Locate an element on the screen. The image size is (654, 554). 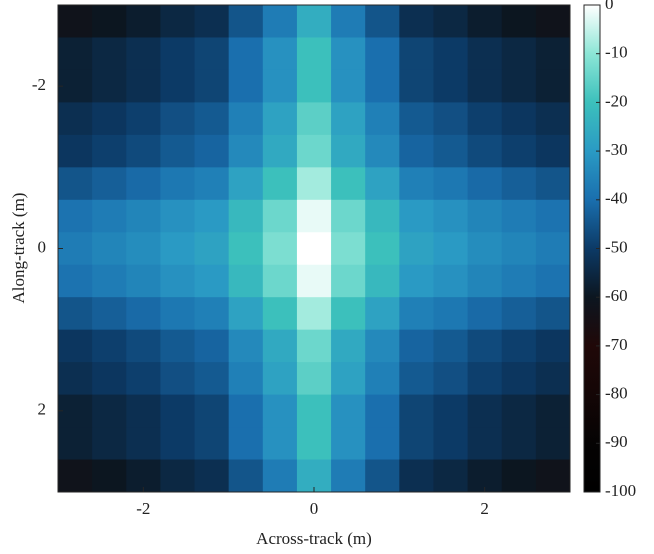
colorbar-tick-label: -40 is located at coordinates (616, 198).